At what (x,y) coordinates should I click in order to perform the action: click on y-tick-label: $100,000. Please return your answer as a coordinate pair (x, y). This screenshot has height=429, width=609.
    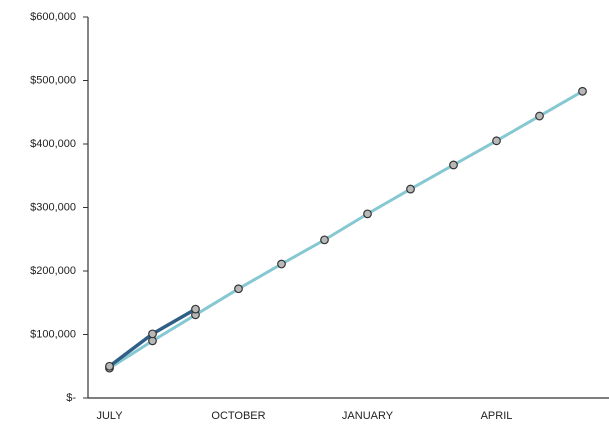
    Looking at the image, I should click on (53, 334).